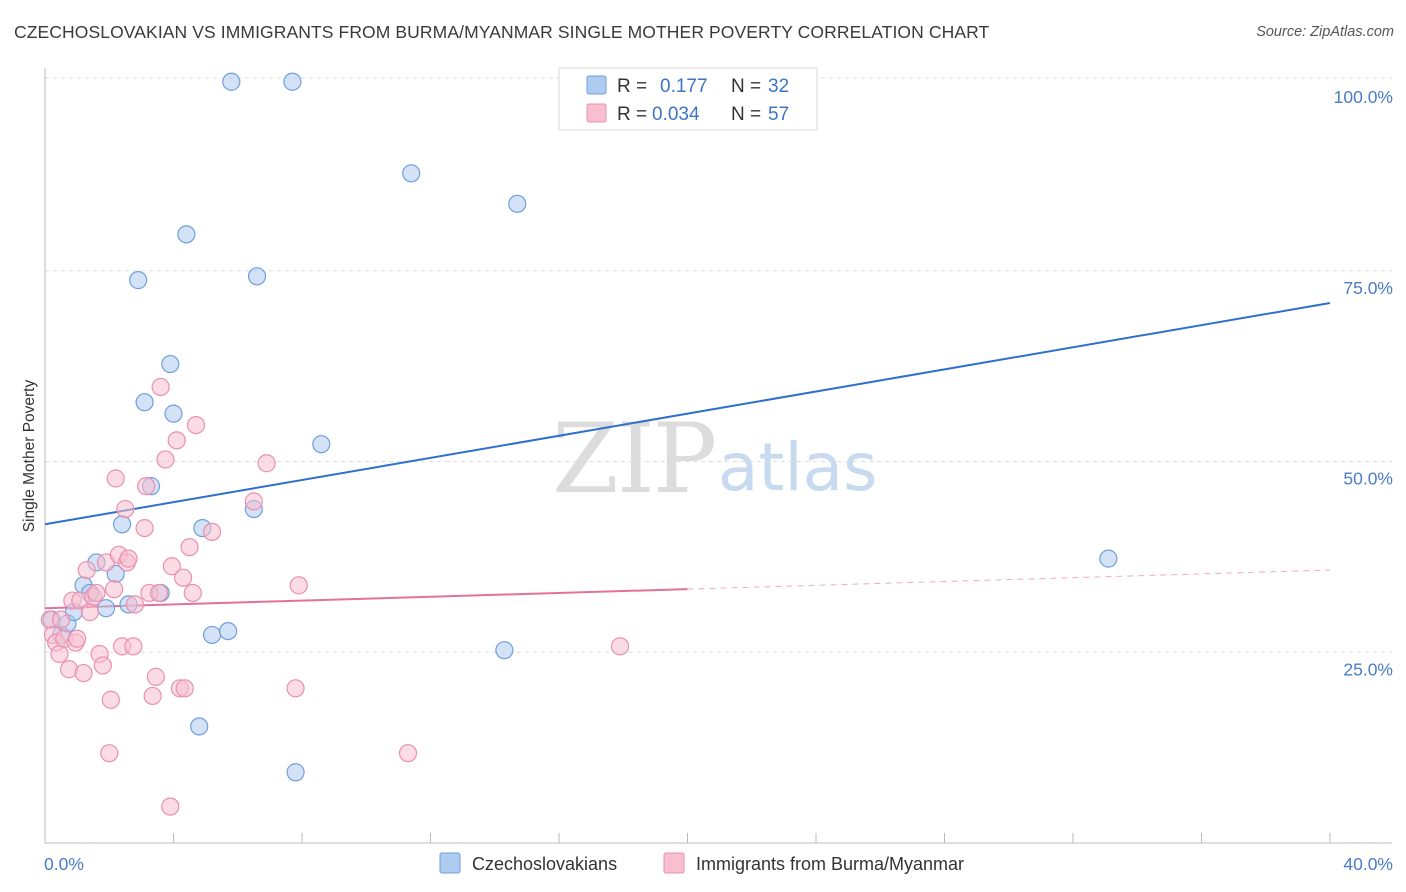  What do you see at coordinates (778, 86) in the screenshot?
I see `legend-n-value-blue: 32` at bounding box center [778, 86].